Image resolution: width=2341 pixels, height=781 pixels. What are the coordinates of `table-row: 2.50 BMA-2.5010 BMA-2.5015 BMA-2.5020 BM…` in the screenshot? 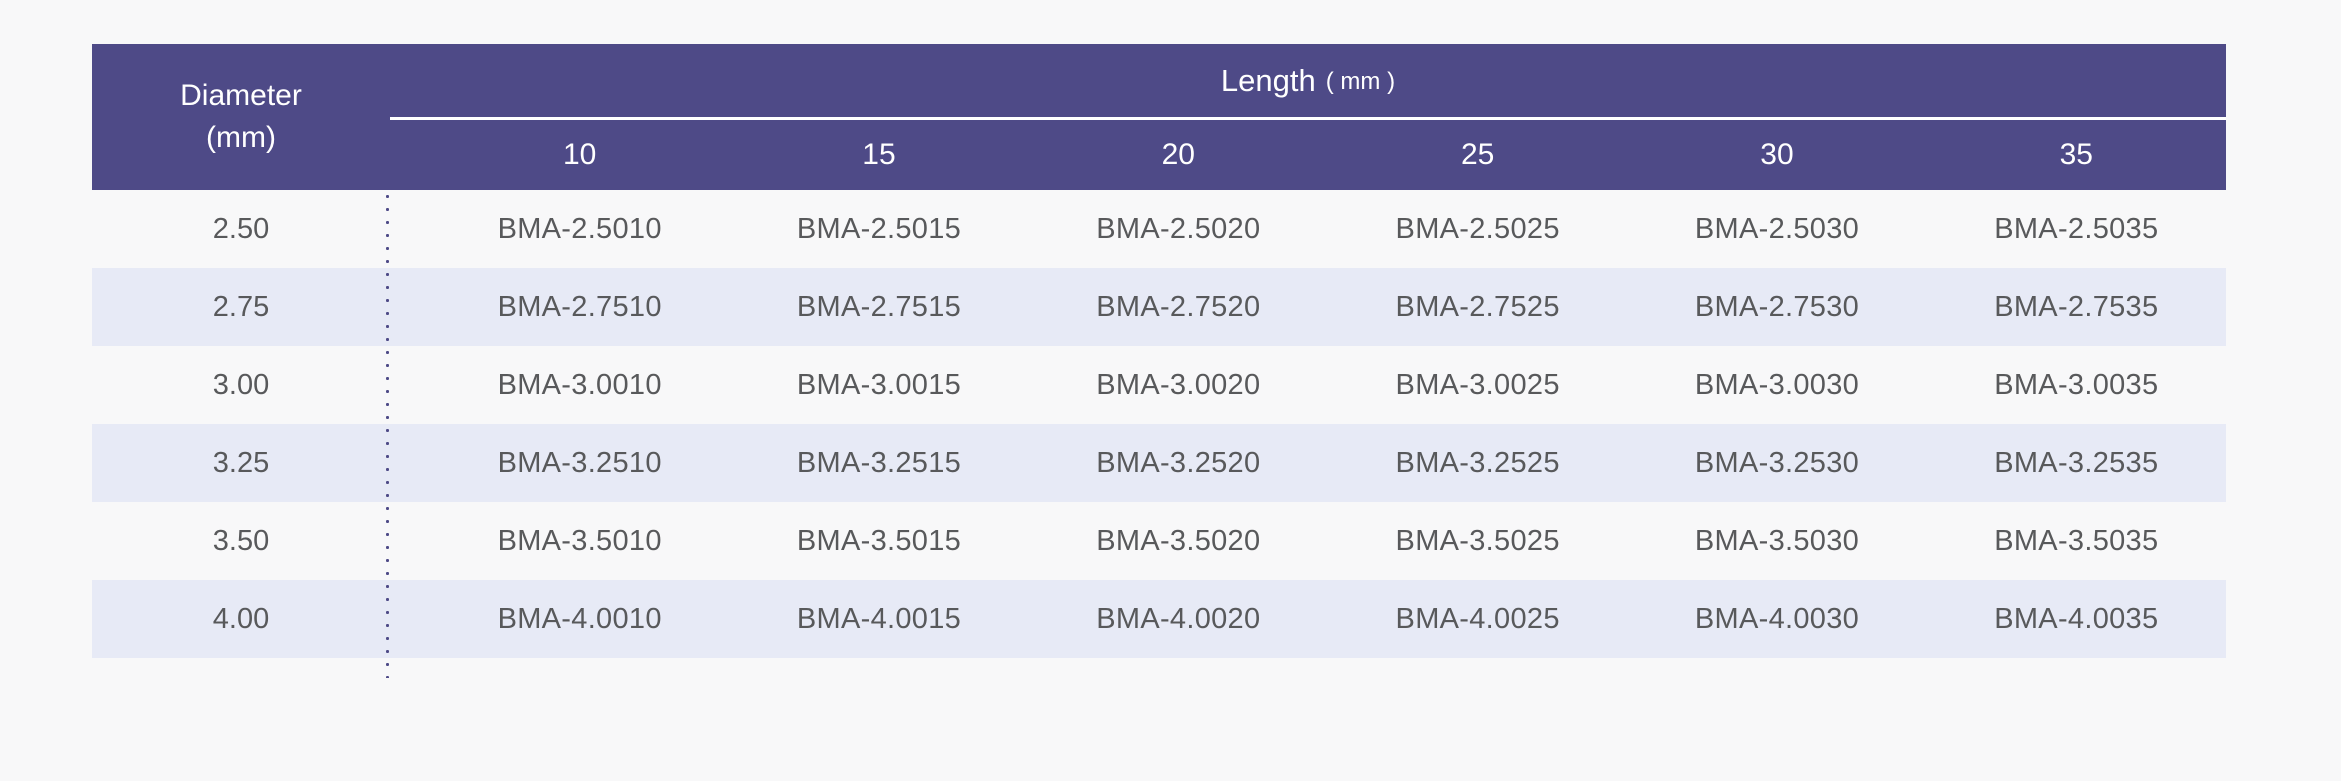 It's located at (1159, 229).